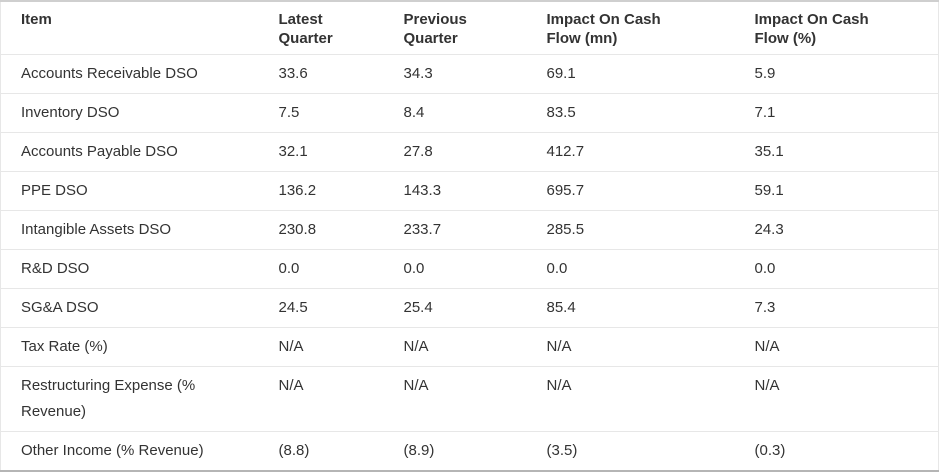 The height and width of the screenshot is (472, 939). What do you see at coordinates (112, 450) in the screenshot?
I see `cell-item: Other Income (% Revenue)` at bounding box center [112, 450].